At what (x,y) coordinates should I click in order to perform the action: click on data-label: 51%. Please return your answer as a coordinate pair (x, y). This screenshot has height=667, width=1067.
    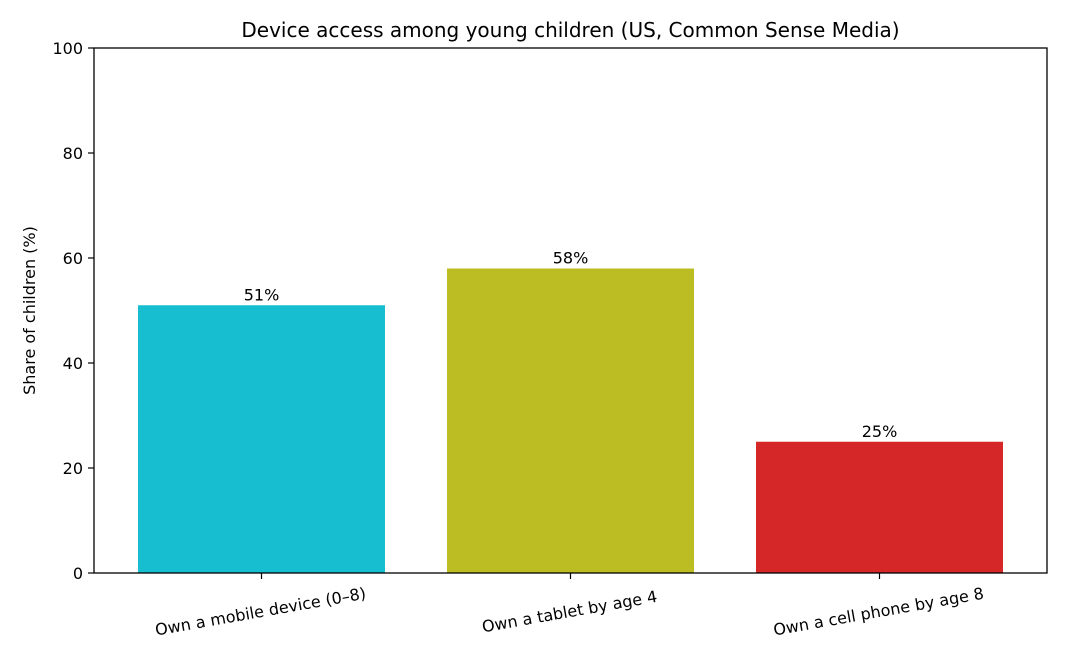
    Looking at the image, I should click on (262, 294).